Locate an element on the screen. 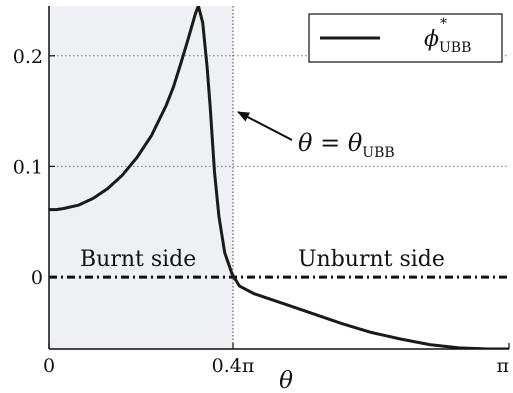  y-tick-label-0: 0 is located at coordinates (37, 278).